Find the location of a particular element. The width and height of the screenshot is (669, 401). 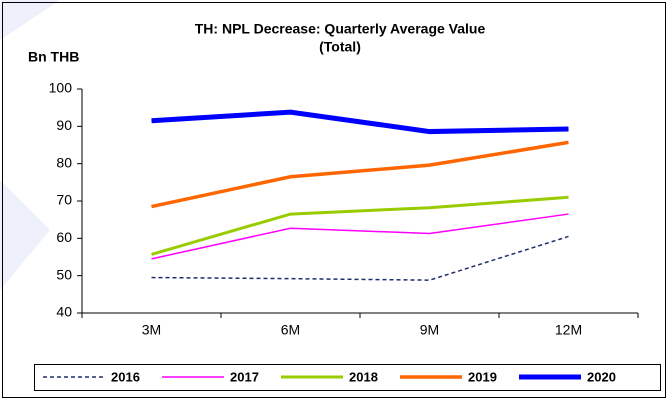

legend-label: 2019 is located at coordinates (482, 376).